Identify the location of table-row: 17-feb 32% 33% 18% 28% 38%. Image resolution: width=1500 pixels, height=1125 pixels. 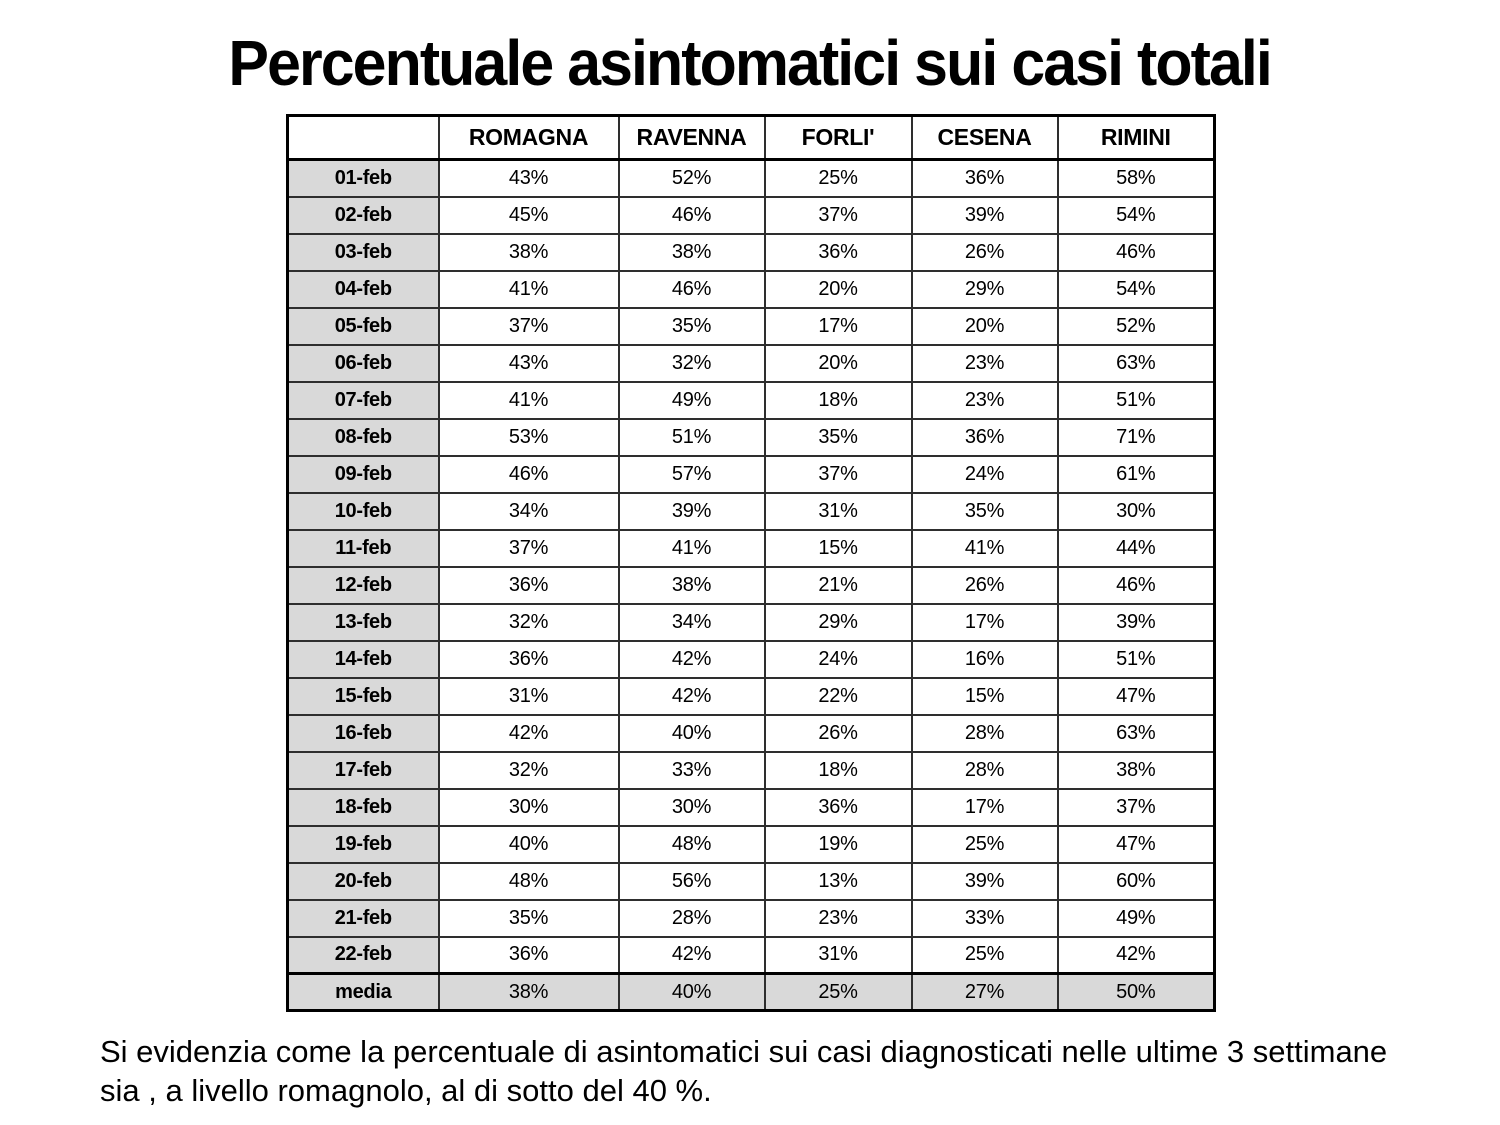
(751, 770).